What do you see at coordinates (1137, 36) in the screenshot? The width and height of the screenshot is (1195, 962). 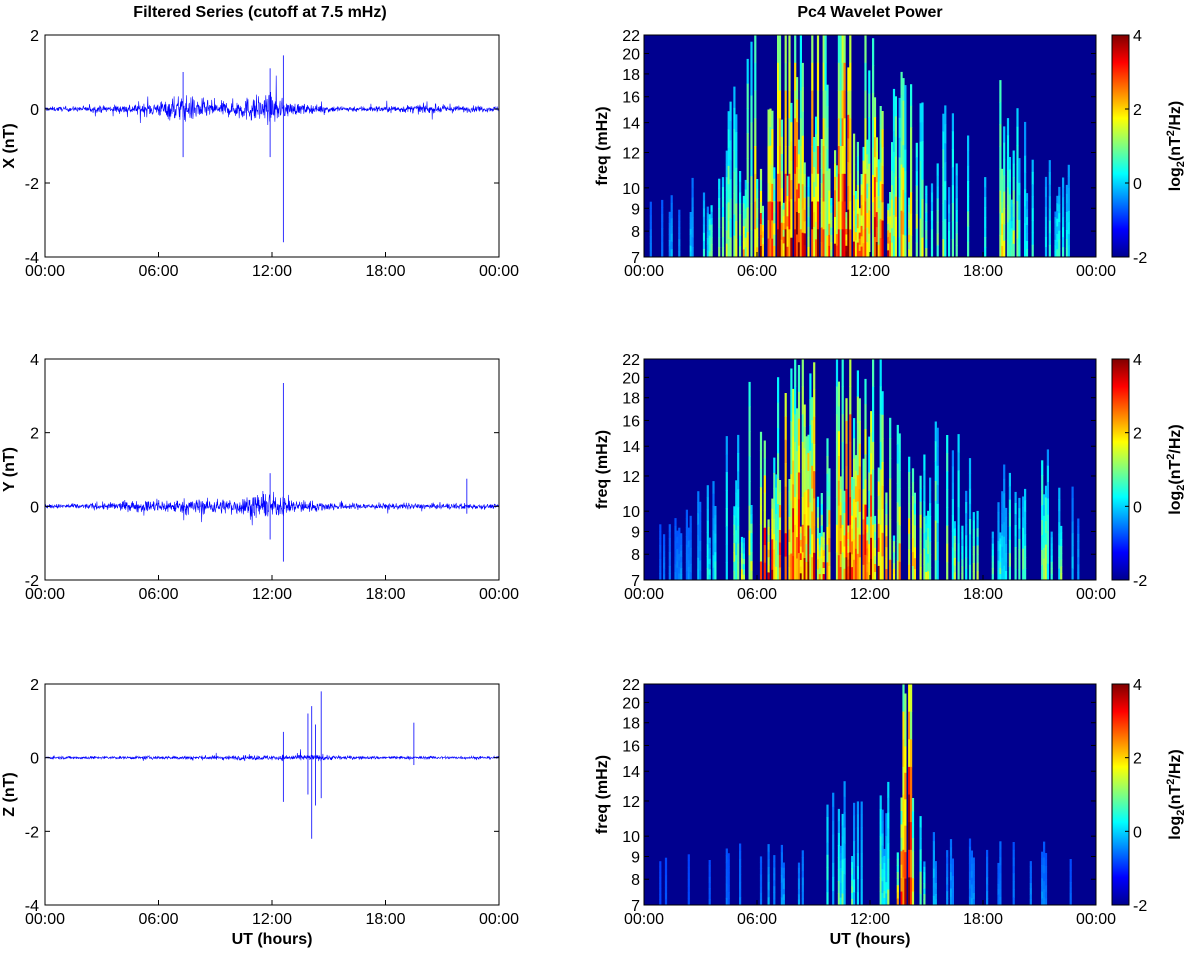 I see `colorbar-tick-label: 4` at bounding box center [1137, 36].